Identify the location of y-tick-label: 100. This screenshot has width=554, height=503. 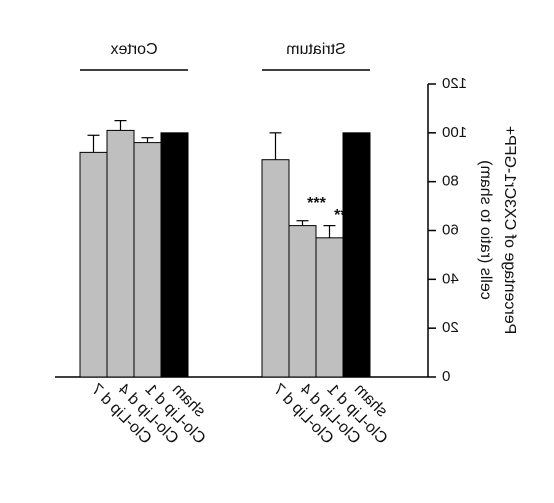
(454, 132).